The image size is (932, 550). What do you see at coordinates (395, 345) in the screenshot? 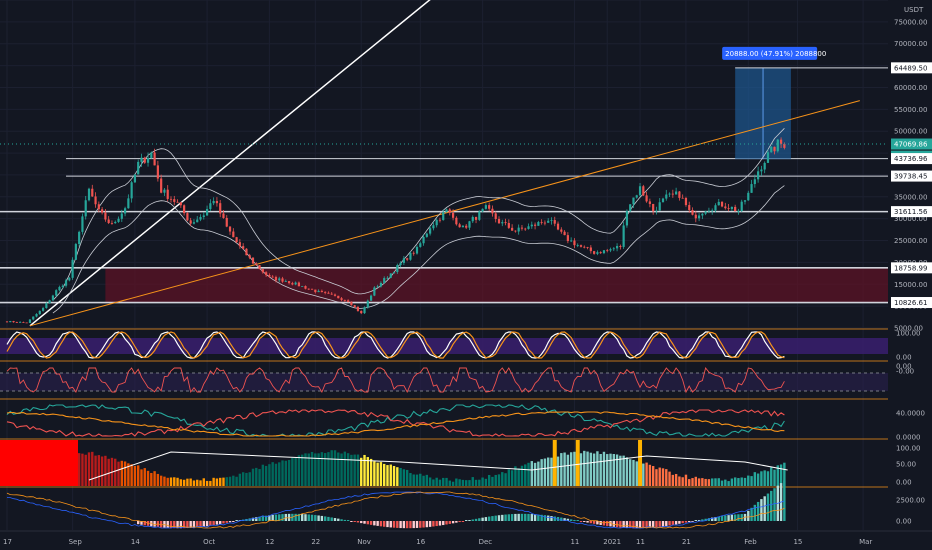
I see `stoch-d-line` at bounding box center [395, 345].